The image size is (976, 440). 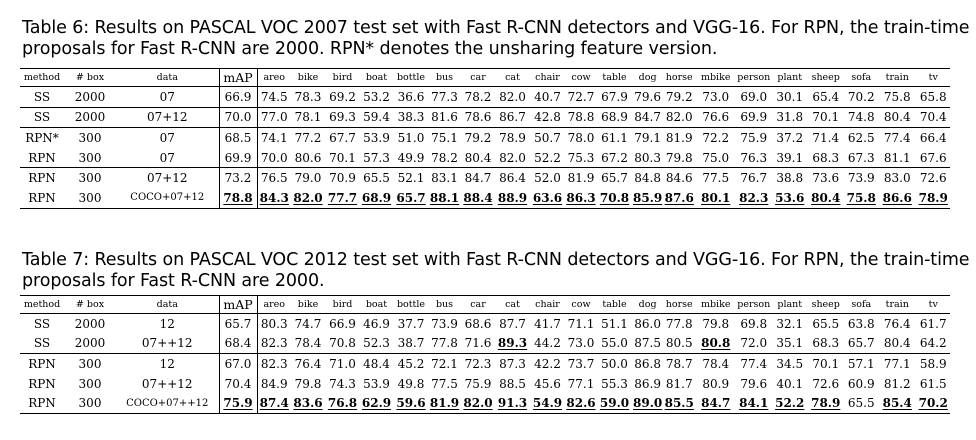 I want to click on table6-header-15: dog, so click(x=648, y=77).